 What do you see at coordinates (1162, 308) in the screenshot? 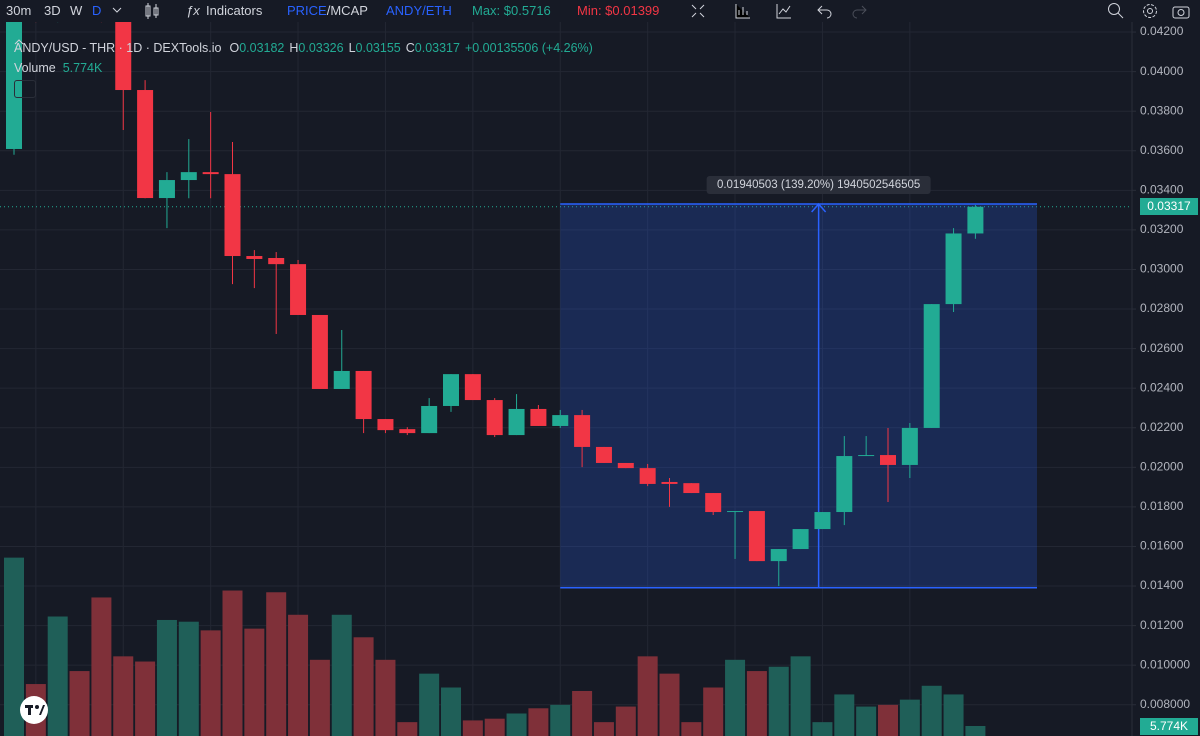
I see `y-tick-label: 0.02800` at bounding box center [1162, 308].